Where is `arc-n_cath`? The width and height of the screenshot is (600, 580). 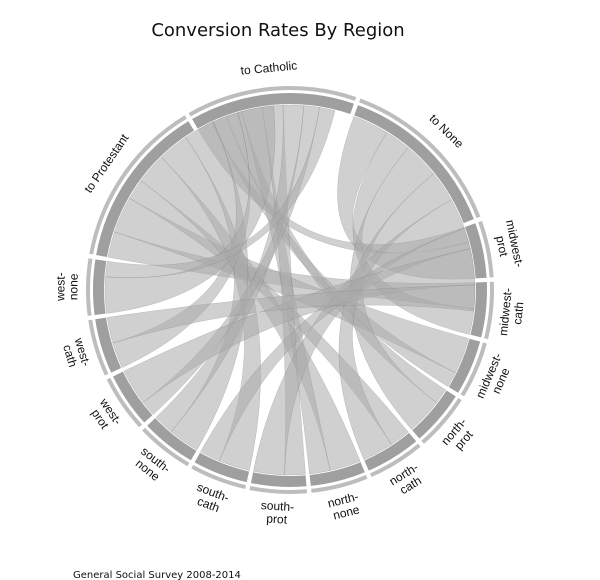 arc-n_cath is located at coordinates (390, 451).